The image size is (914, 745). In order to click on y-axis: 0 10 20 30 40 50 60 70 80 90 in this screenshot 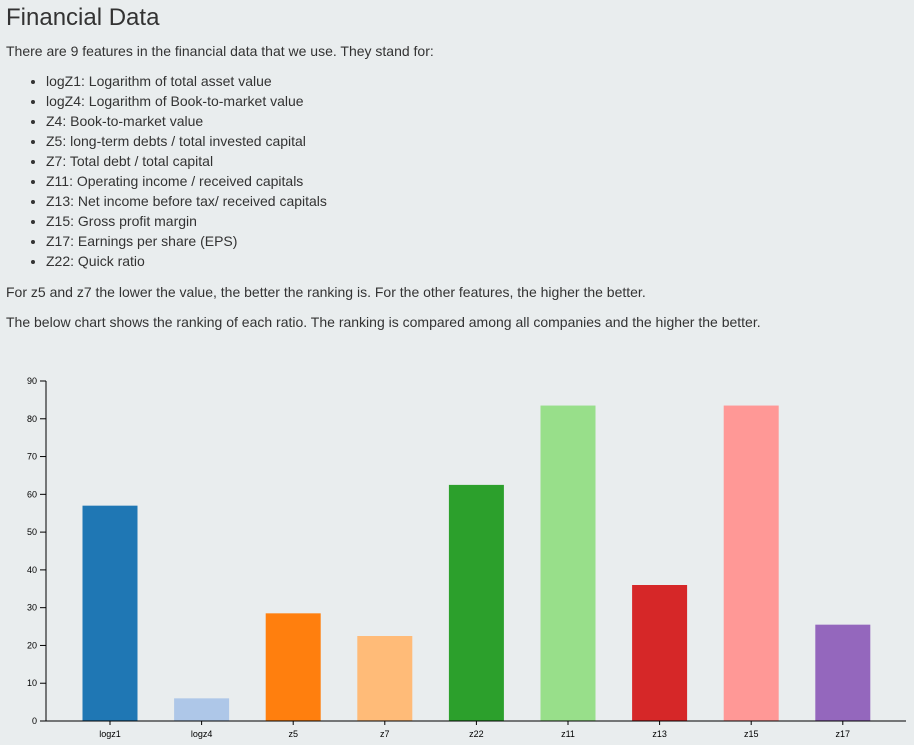, I will do `click(37, 551)`.